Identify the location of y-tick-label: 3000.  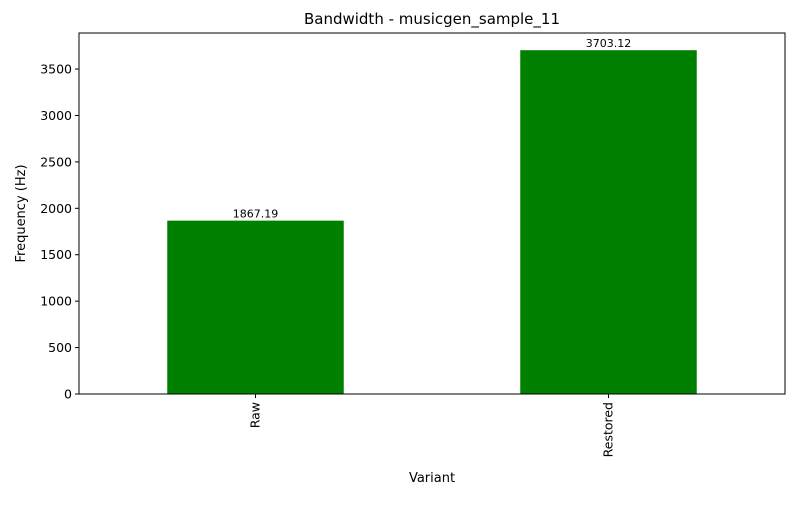
(56, 115).